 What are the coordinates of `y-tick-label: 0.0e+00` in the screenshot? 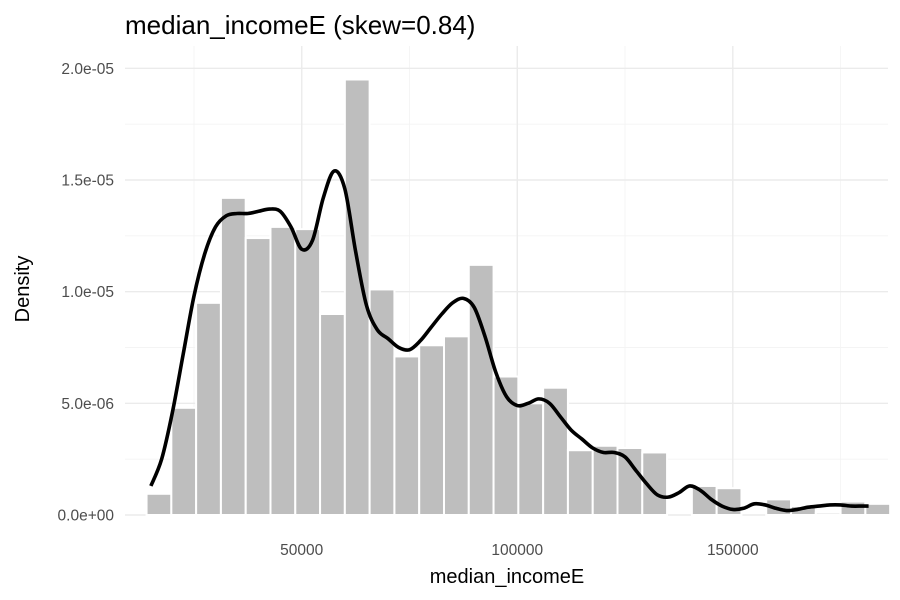 It's located at (86, 516).